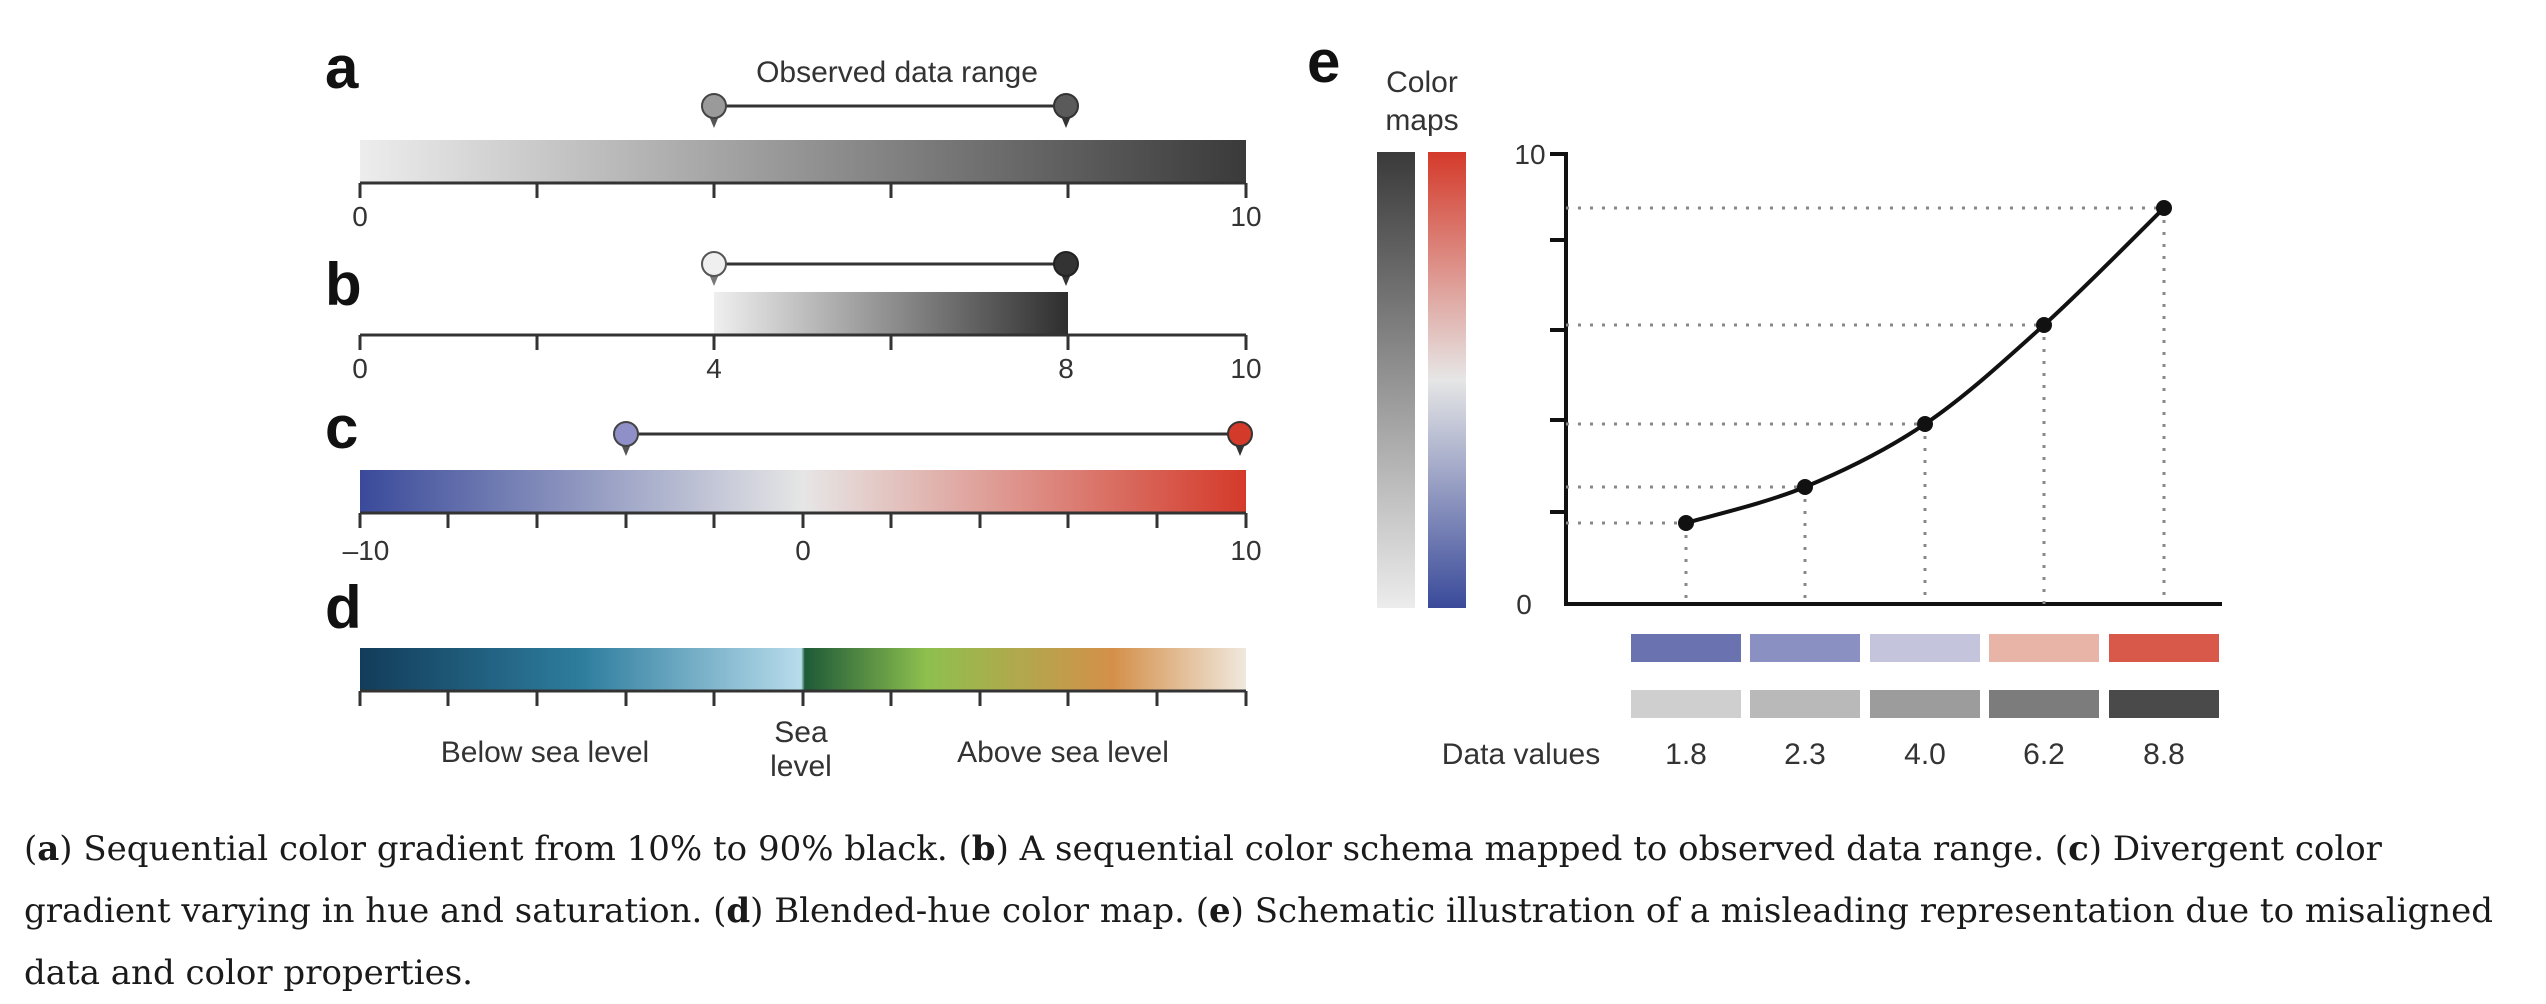 This screenshot has width=2546, height=1004. Describe the element at coordinates (1220, 911) in the screenshot. I see `caption-letter-e: e` at that location.